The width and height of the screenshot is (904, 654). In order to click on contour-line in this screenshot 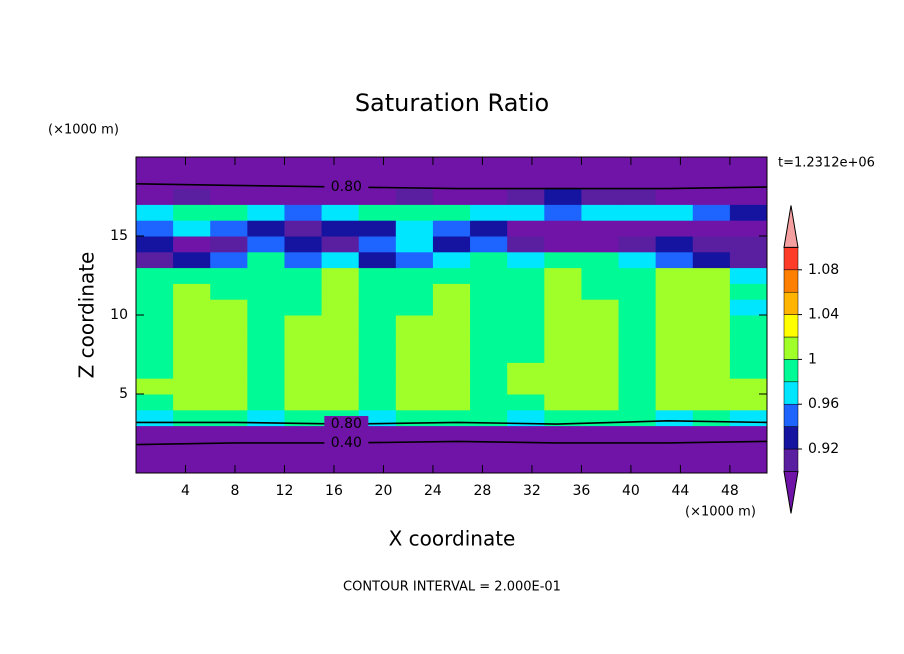, I will do `click(451, 443)`.